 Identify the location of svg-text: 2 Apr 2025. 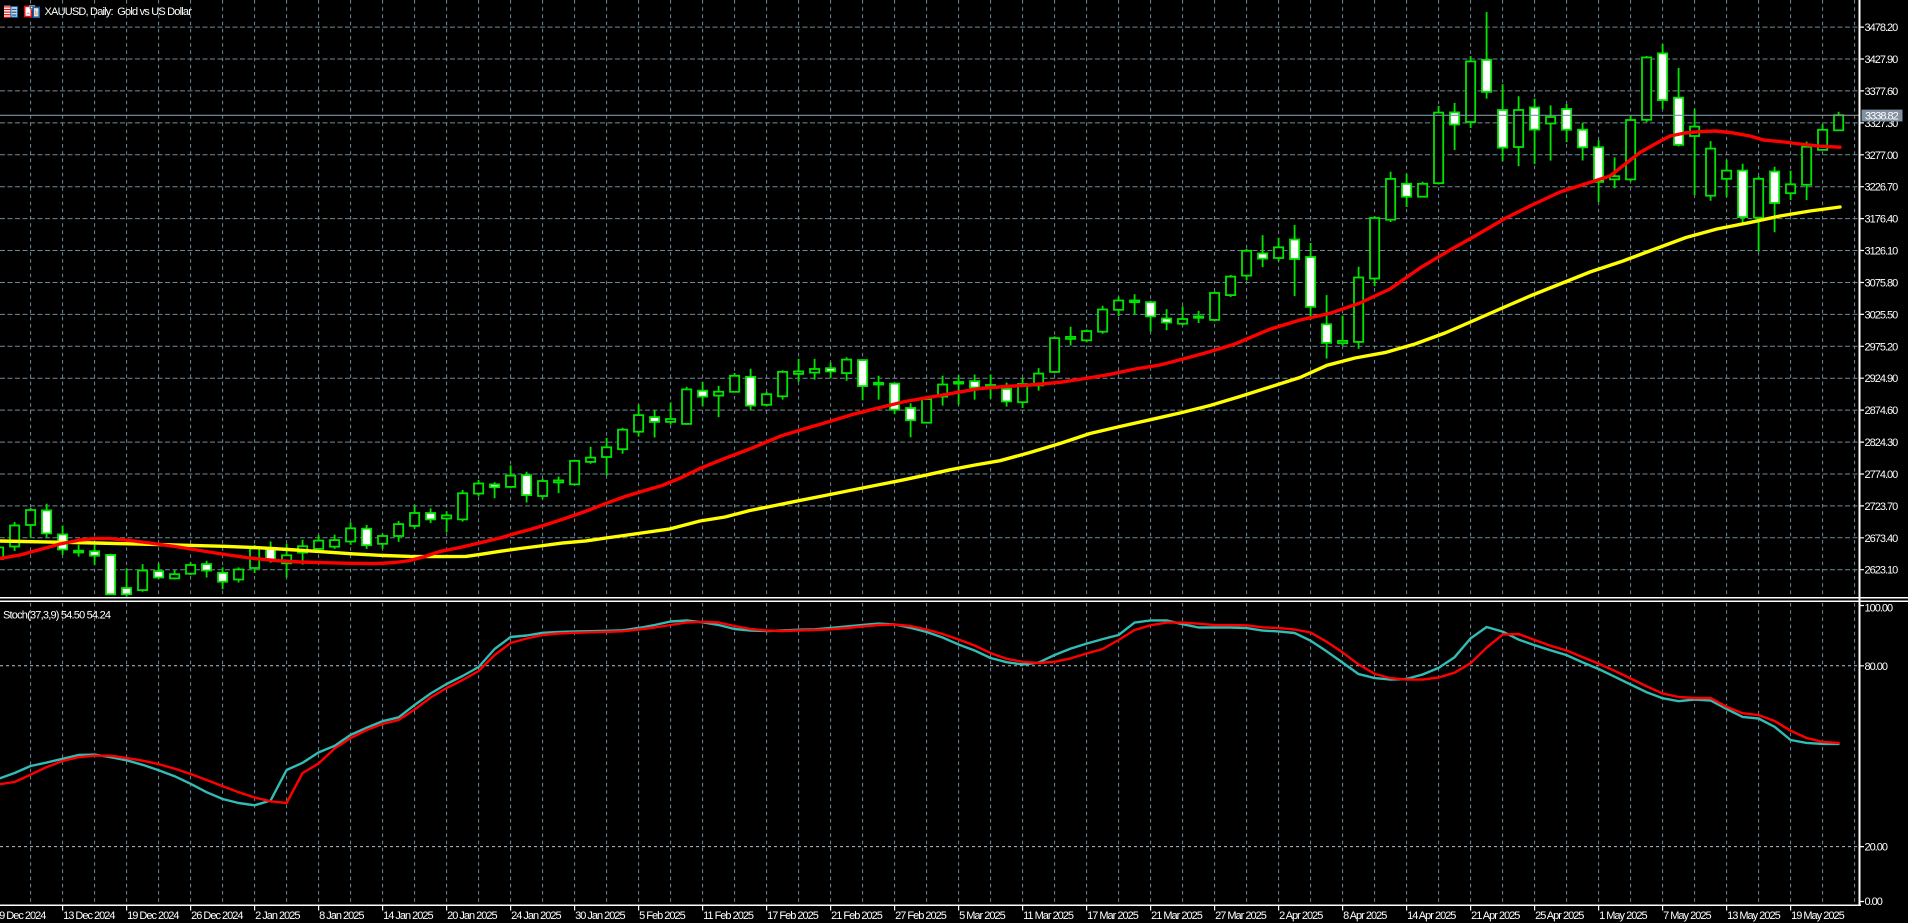
(1301, 916).